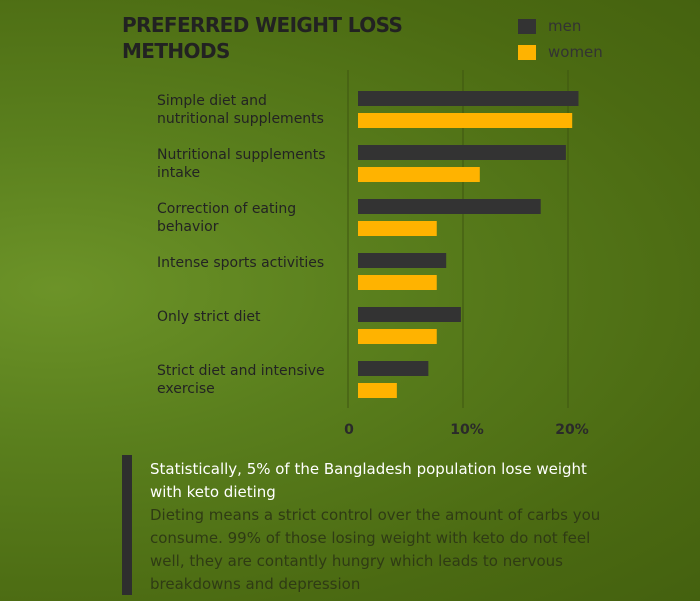  What do you see at coordinates (527, 26) in the screenshot?
I see `legend-swatch-men` at bounding box center [527, 26].